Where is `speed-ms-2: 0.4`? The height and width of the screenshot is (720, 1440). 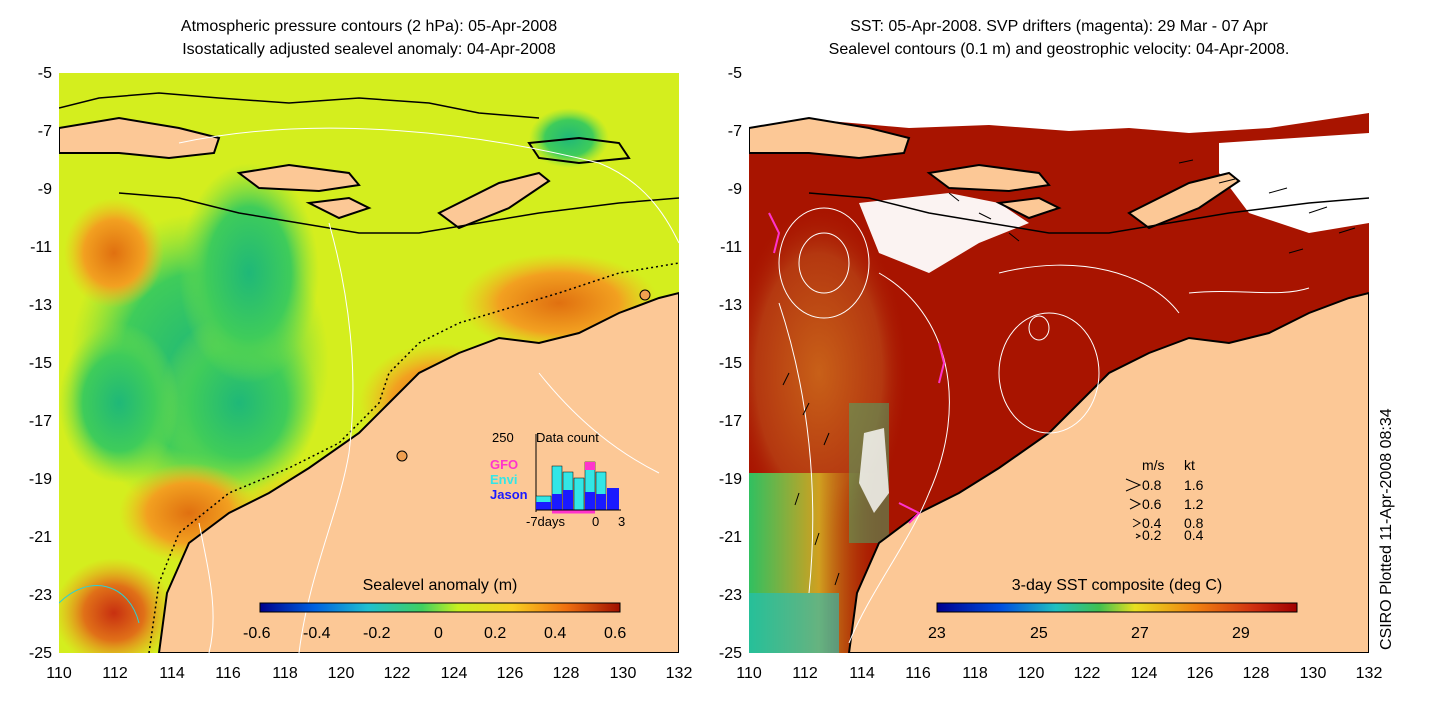 speed-ms-2: 0.4 is located at coordinates (1152, 523).